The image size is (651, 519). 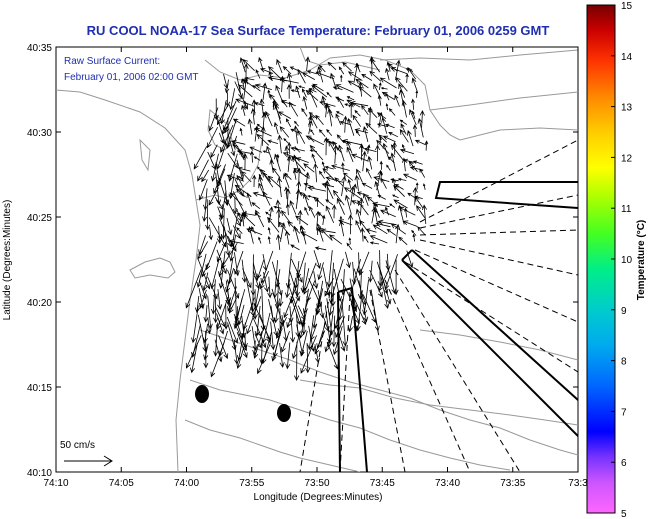 What do you see at coordinates (88, 461) in the screenshot?
I see `scale-arrow` at bounding box center [88, 461].